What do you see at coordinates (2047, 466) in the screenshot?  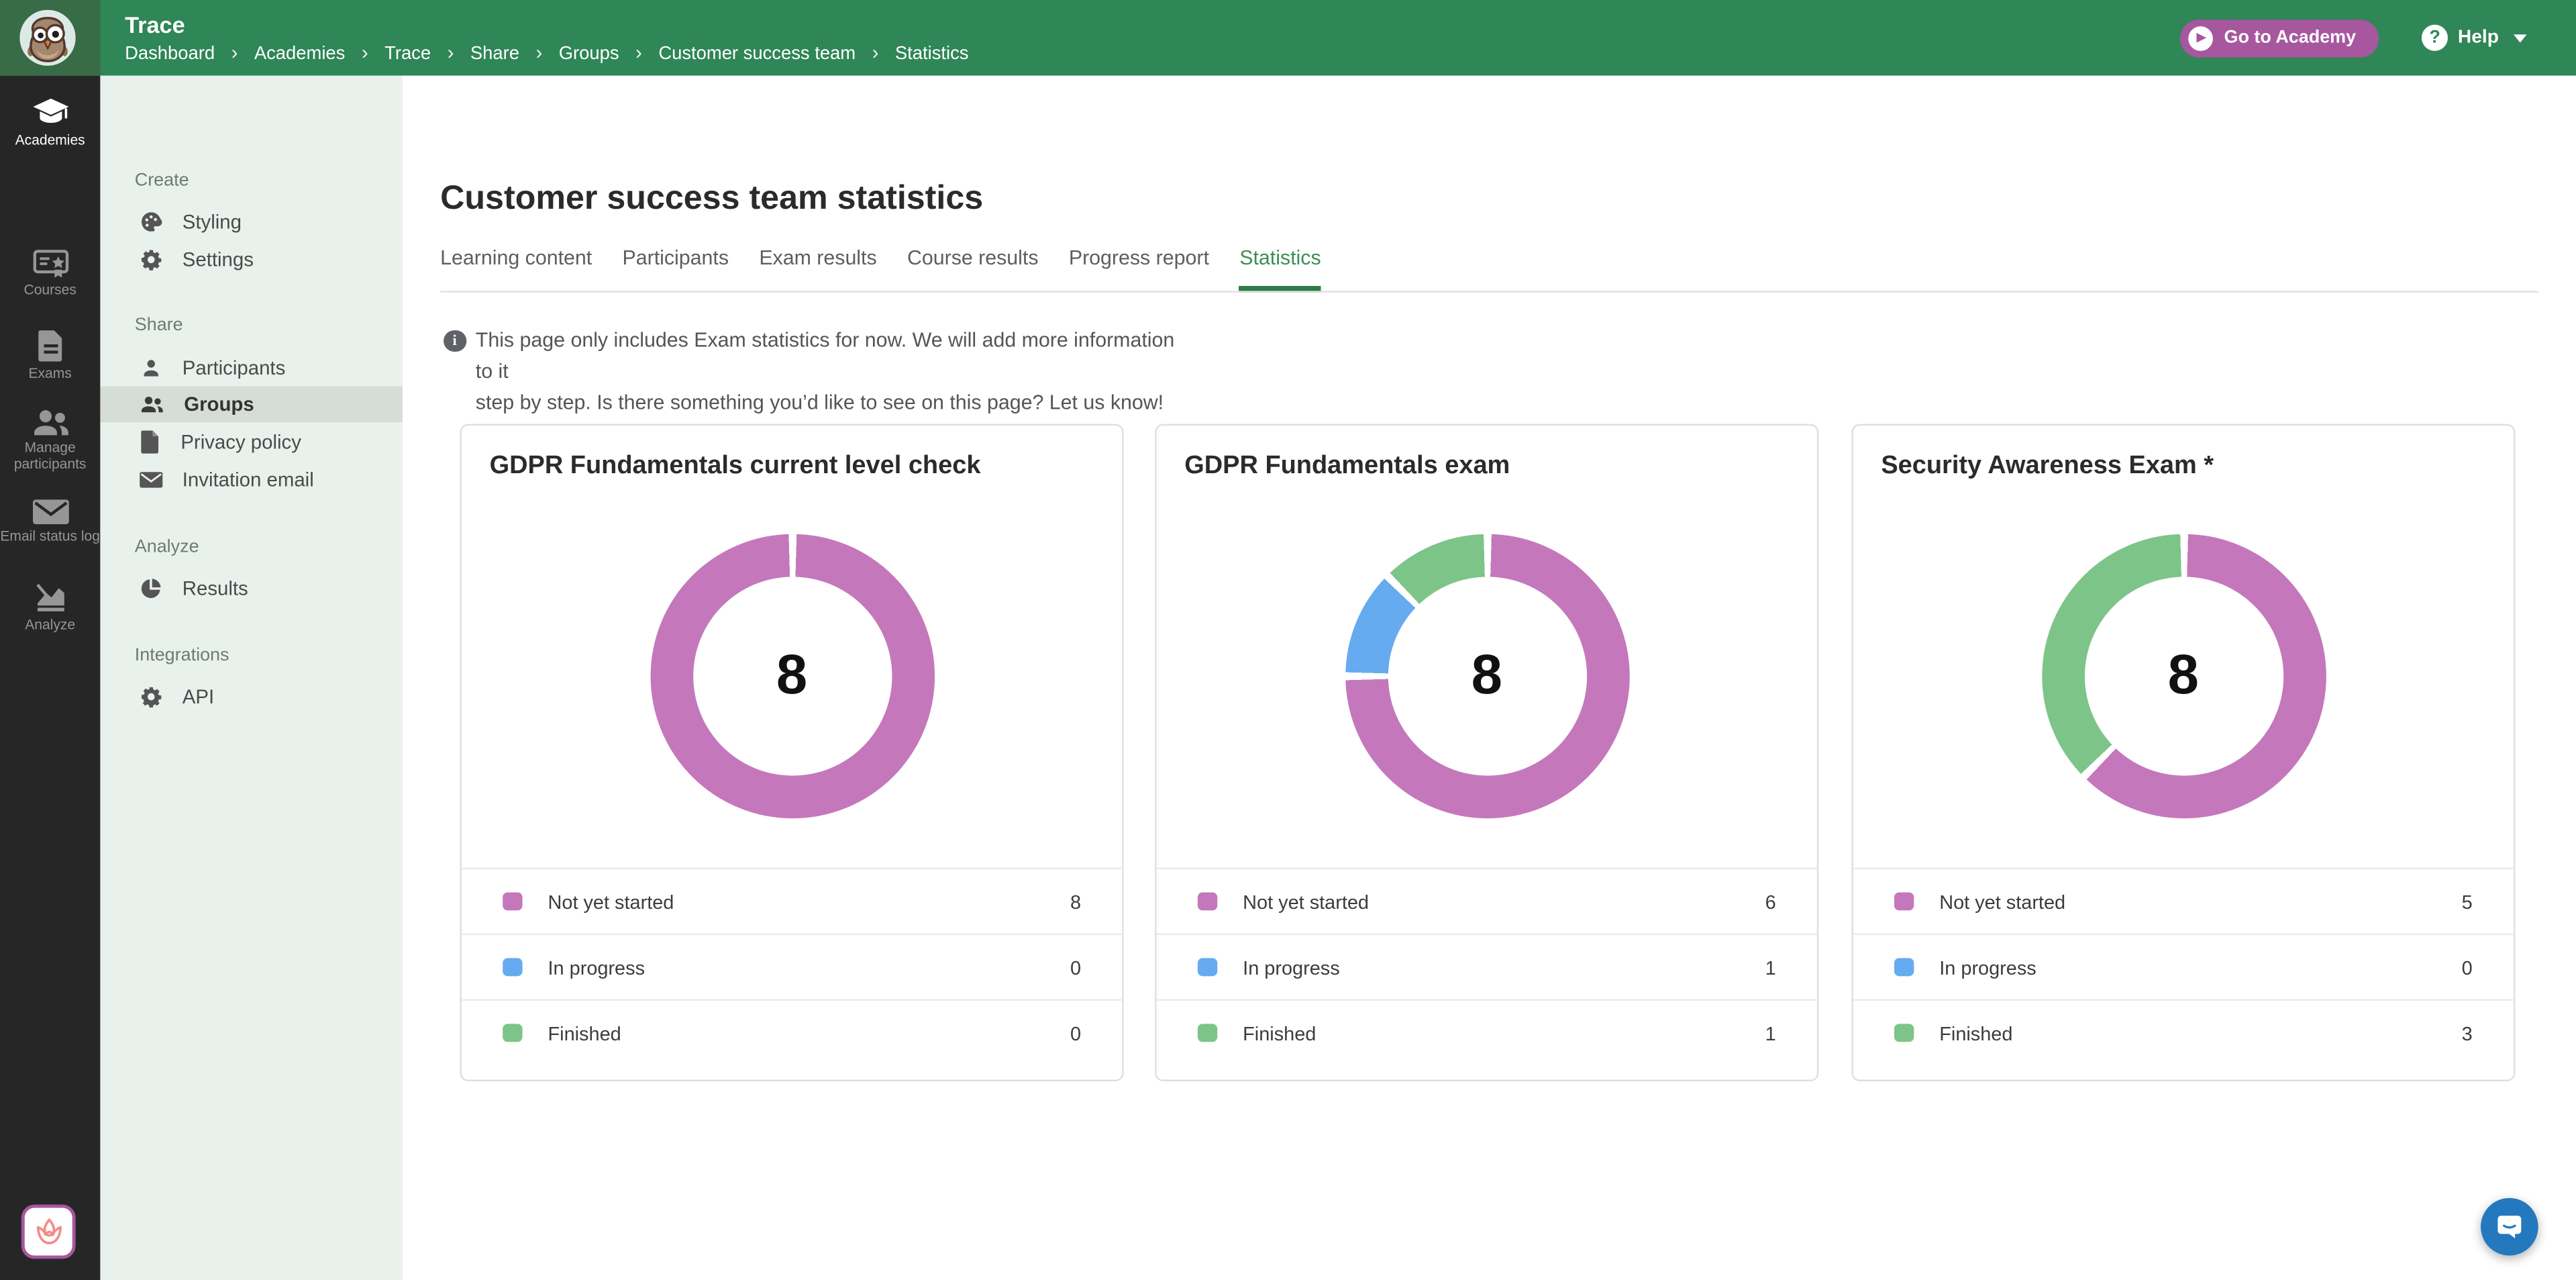 I see `card-title: Security Awareness Exam *` at bounding box center [2047, 466].